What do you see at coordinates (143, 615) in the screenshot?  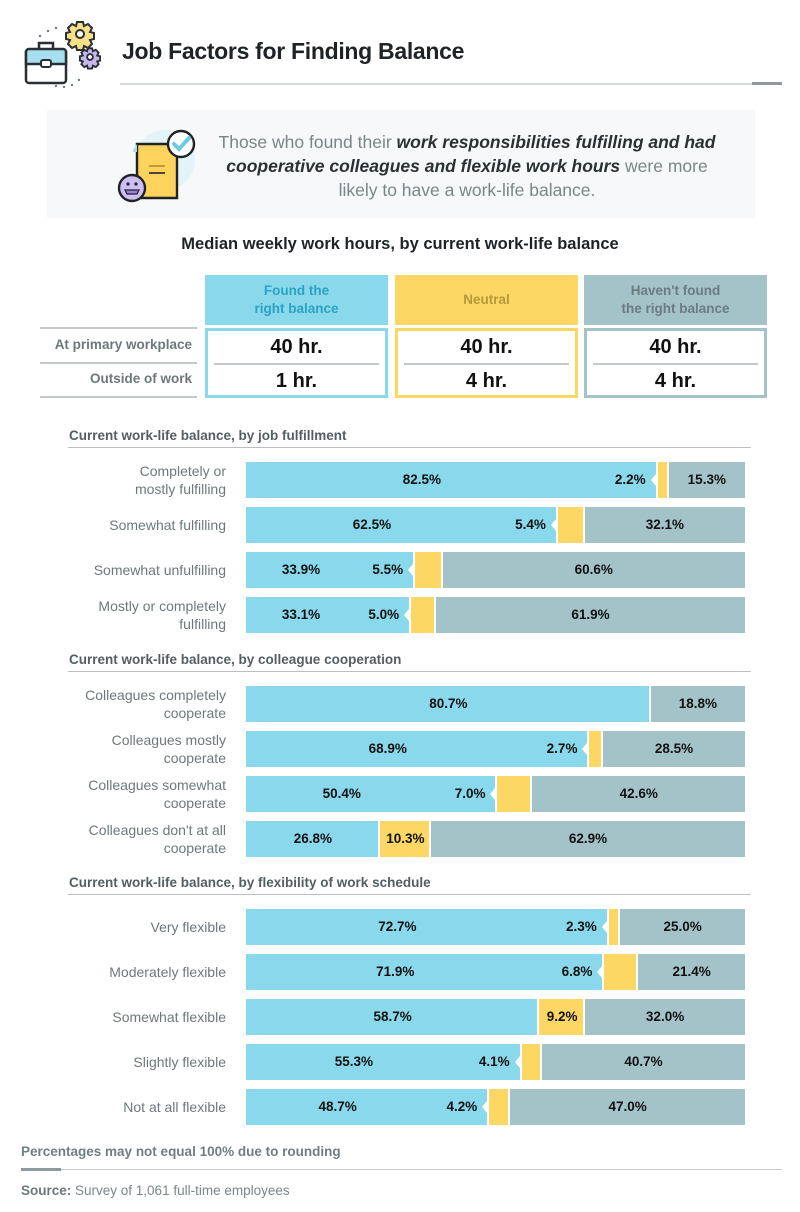 I see `bar-category-label: Mostly or completely fulfilling` at bounding box center [143, 615].